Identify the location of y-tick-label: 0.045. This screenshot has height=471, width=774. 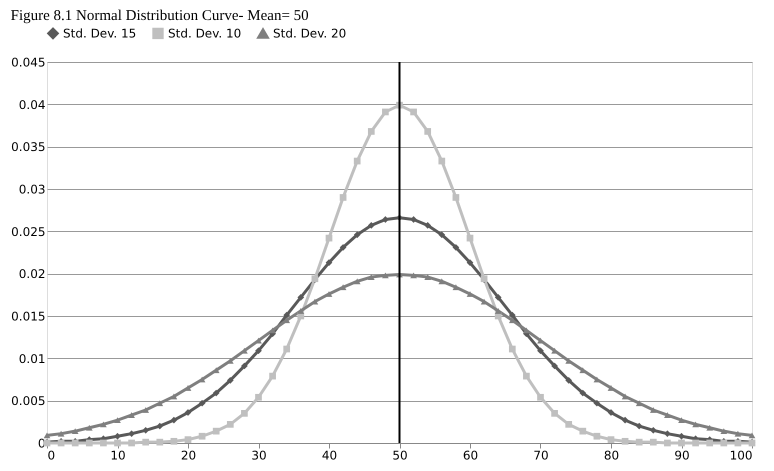
(28, 63).